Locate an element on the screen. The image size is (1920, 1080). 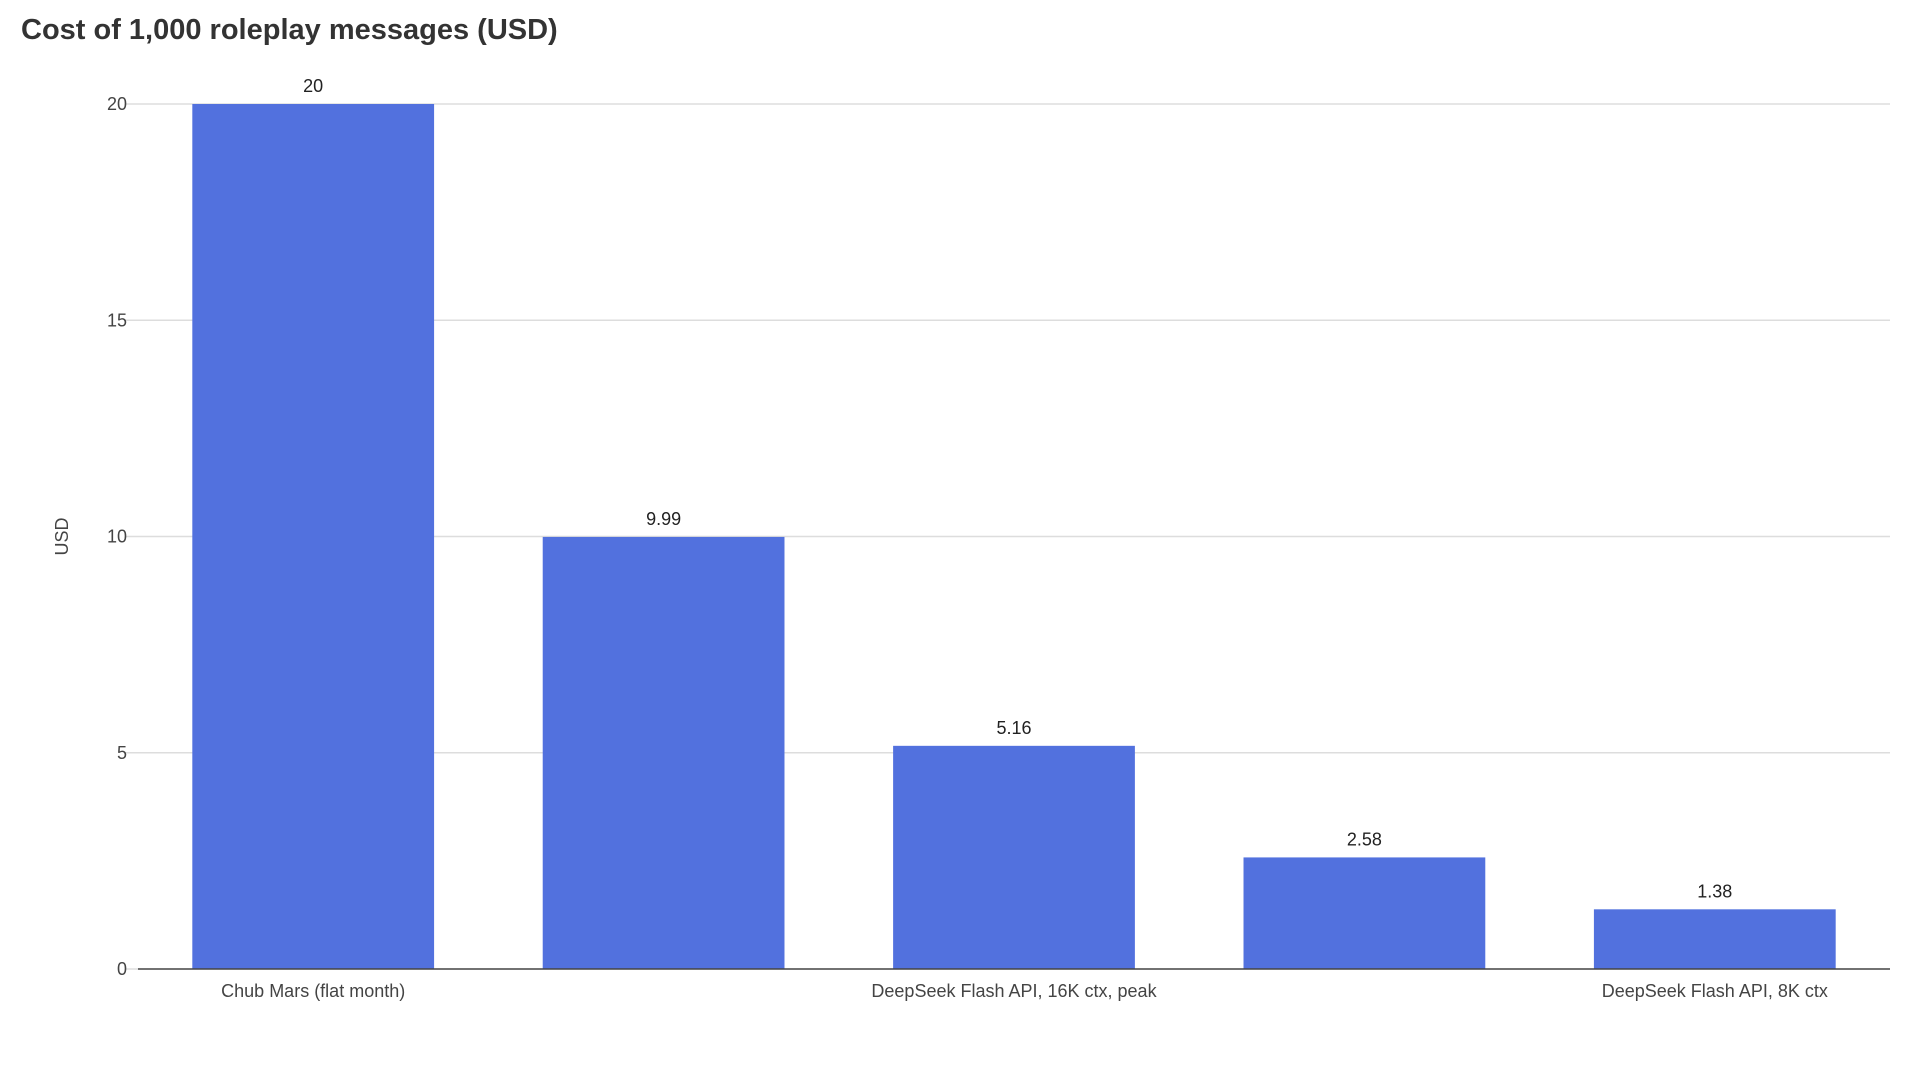
y-tick-label: 0 is located at coordinates (122, 969).